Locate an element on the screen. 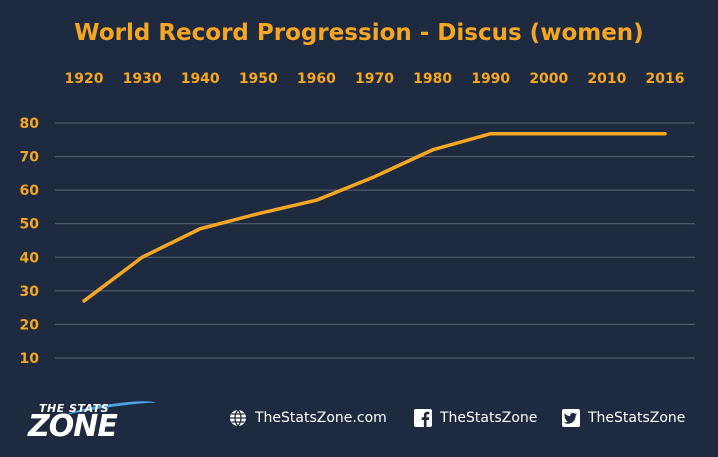  y-tick-label: 10 is located at coordinates (30, 359).